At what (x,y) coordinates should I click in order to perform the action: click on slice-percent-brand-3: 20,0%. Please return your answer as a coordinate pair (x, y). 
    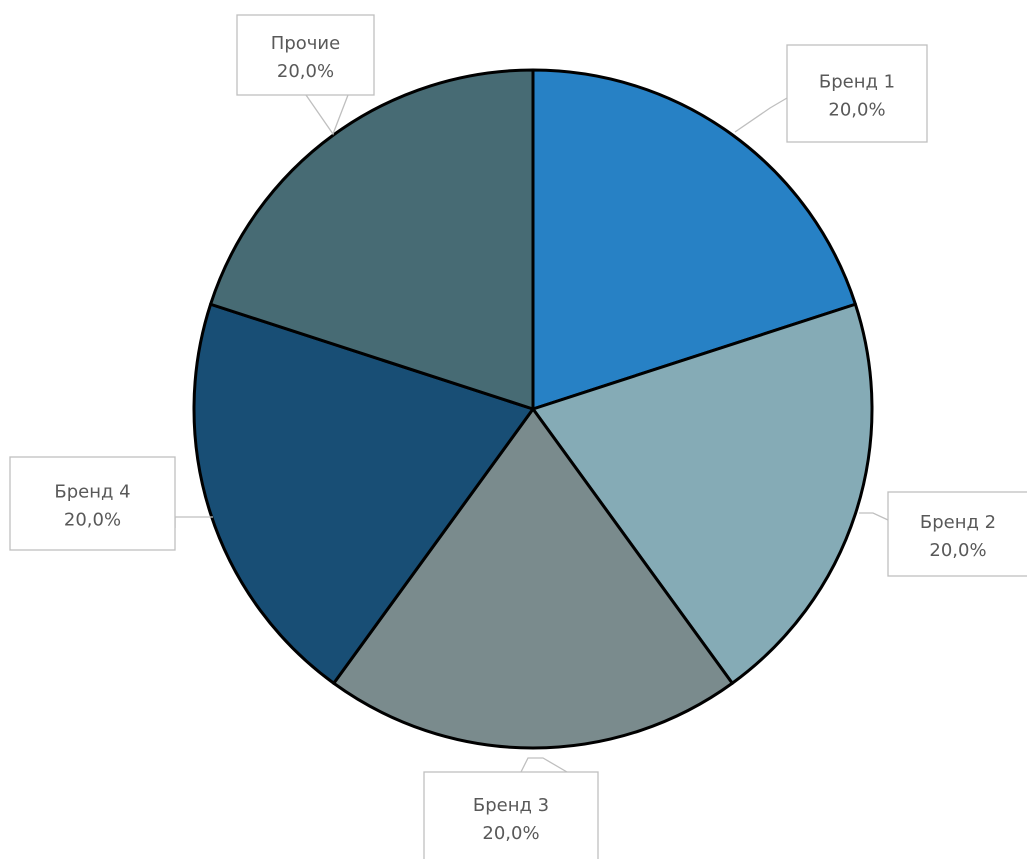
    Looking at the image, I should click on (510, 833).